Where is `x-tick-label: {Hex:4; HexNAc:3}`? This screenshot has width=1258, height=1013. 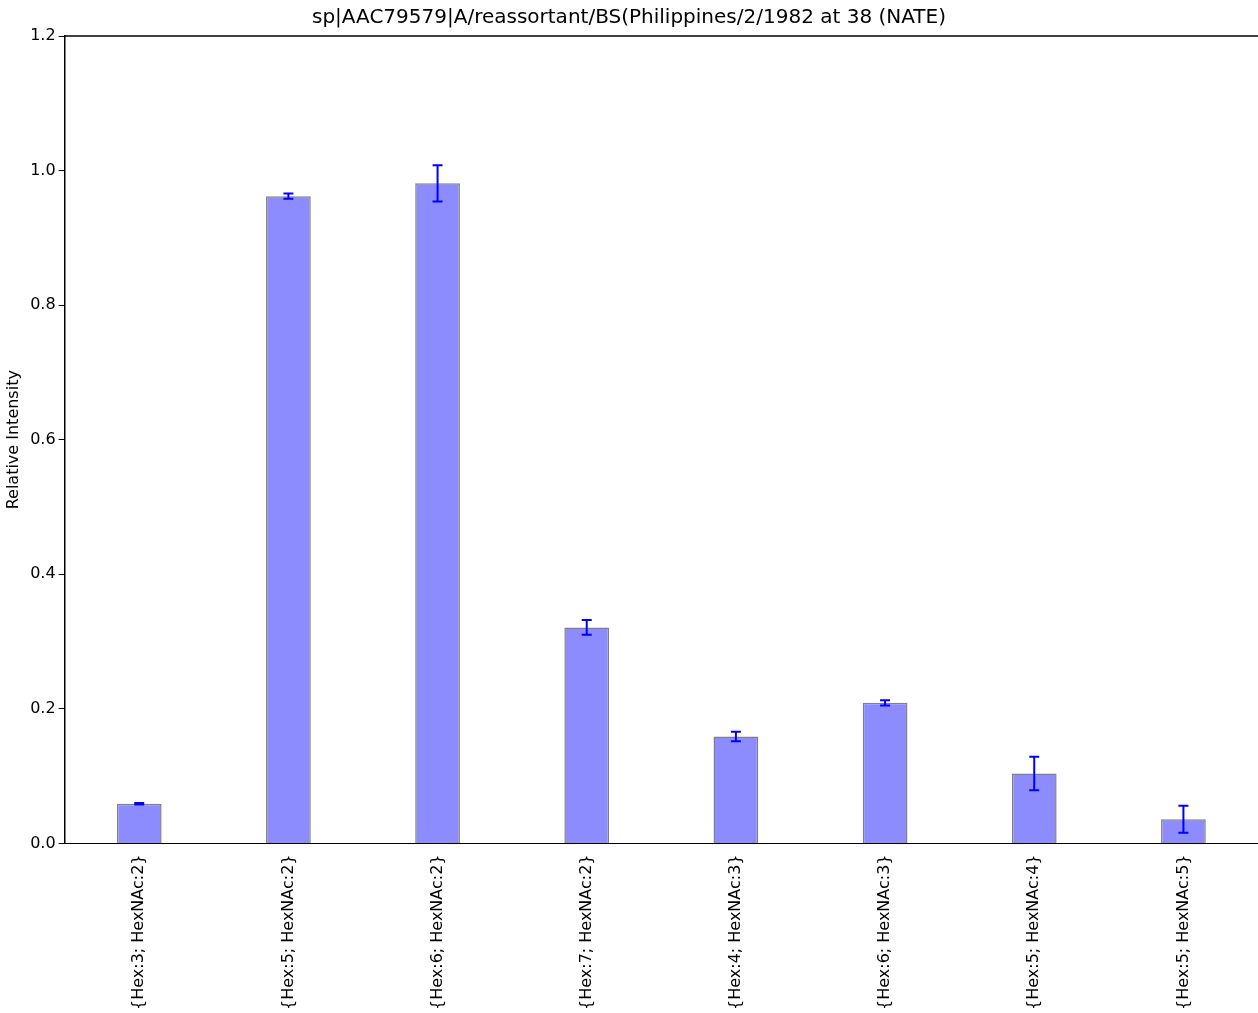
x-tick-label: {Hex:4; HexNAc:3} is located at coordinates (735, 932).